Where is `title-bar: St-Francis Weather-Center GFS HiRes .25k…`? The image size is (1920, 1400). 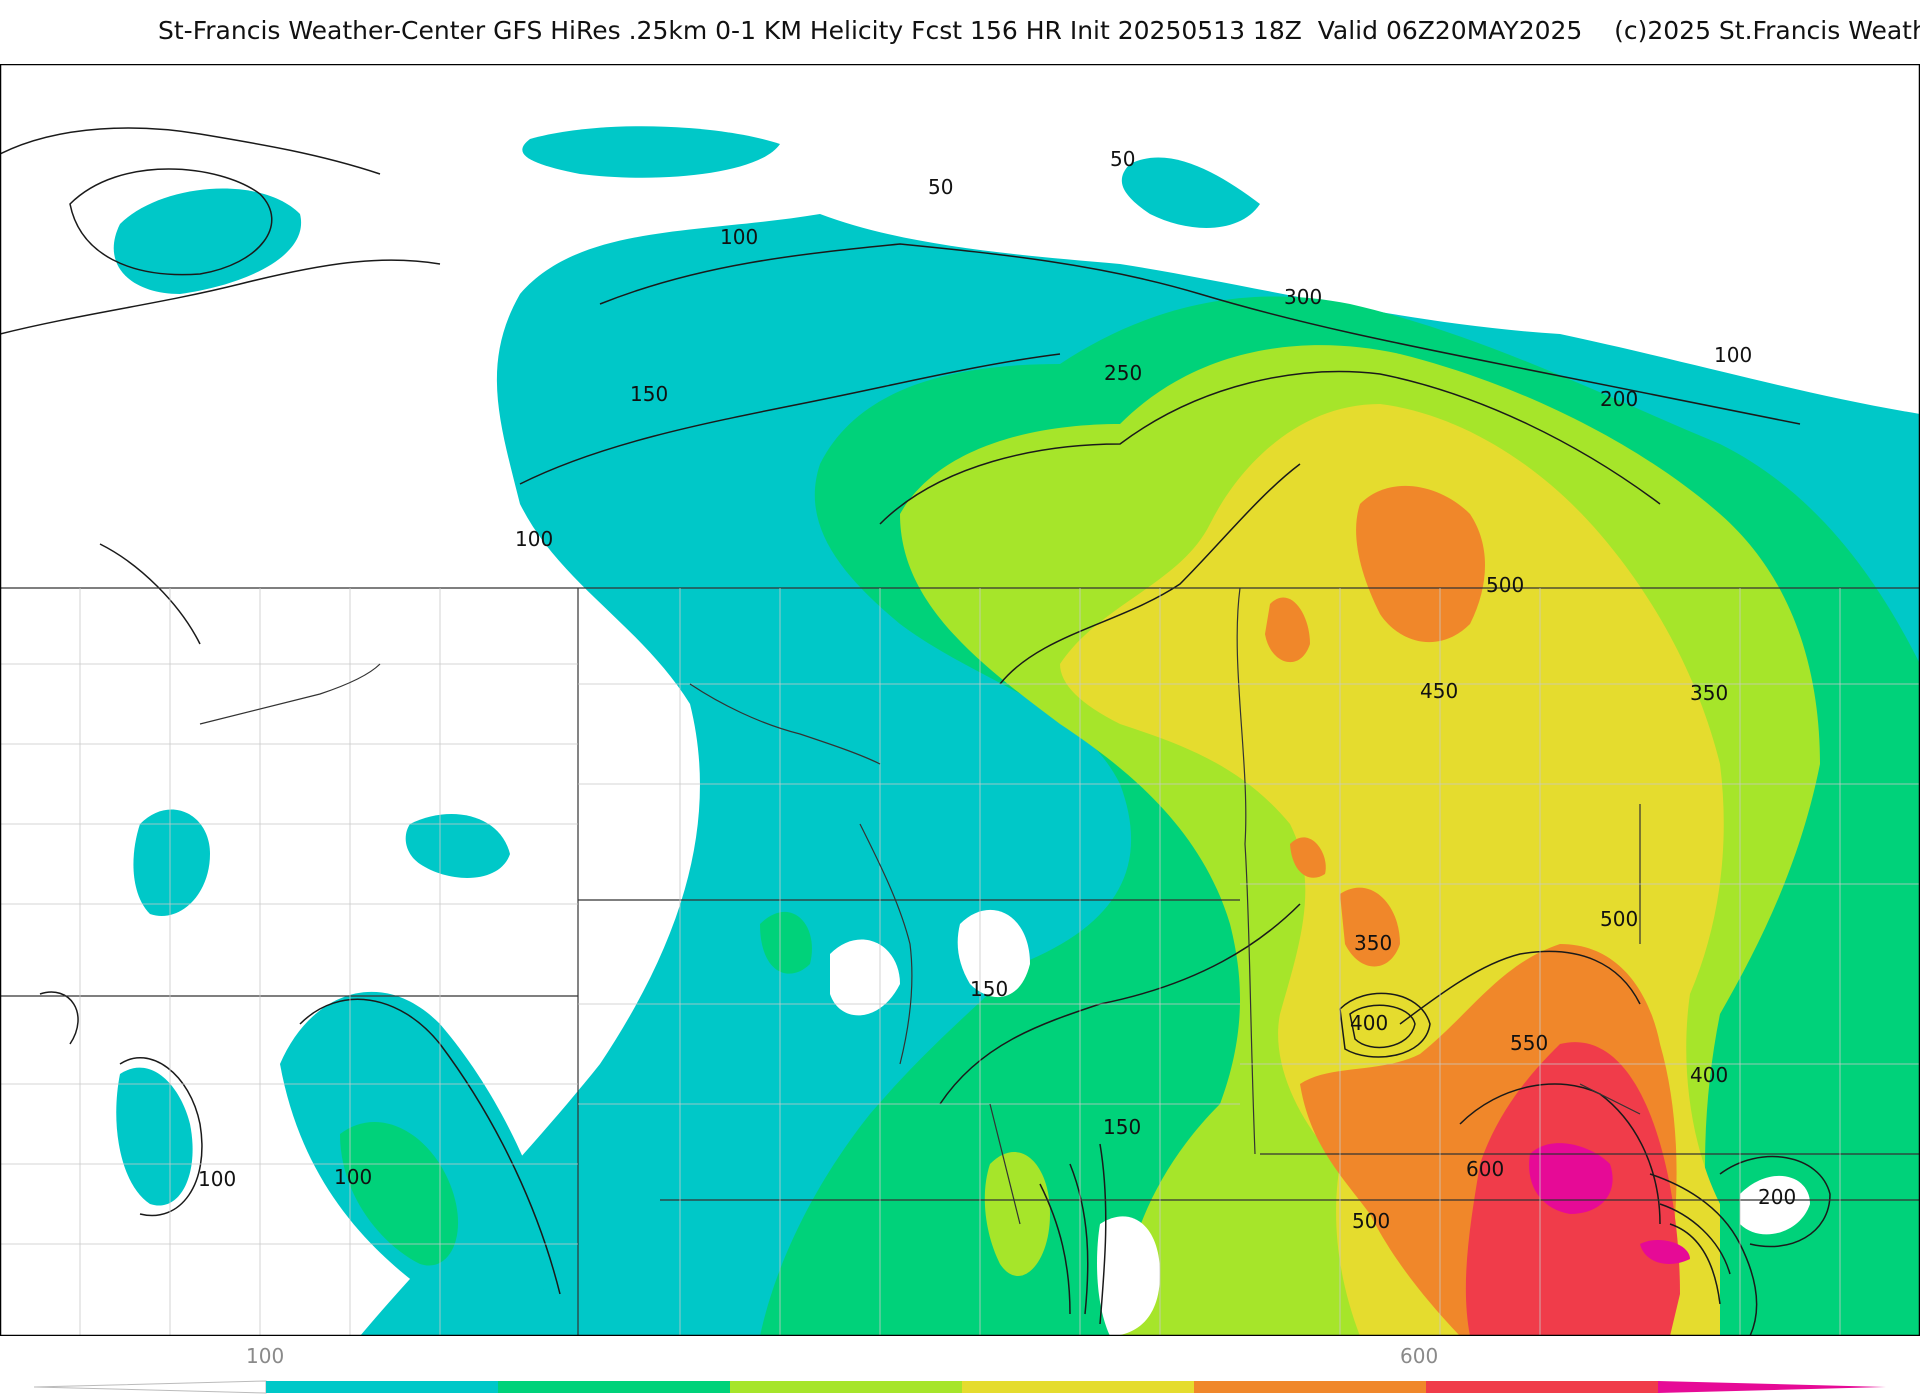 title-bar: St-Francis Weather-Center GFS HiRes .25k… is located at coordinates (960, 31).